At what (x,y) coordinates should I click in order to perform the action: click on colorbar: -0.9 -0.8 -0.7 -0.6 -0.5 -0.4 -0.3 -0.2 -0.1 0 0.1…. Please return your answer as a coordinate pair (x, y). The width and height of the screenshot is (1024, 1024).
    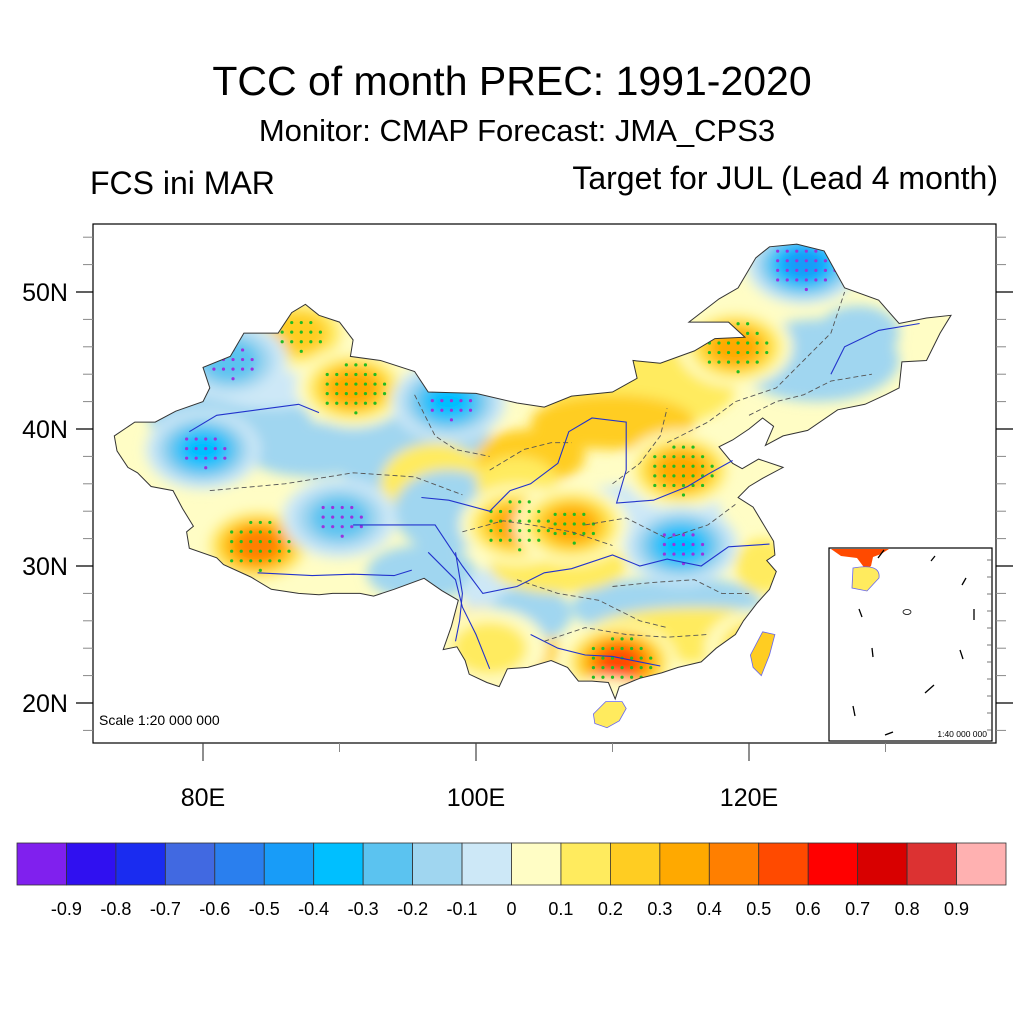
    Looking at the image, I should click on (511, 880).